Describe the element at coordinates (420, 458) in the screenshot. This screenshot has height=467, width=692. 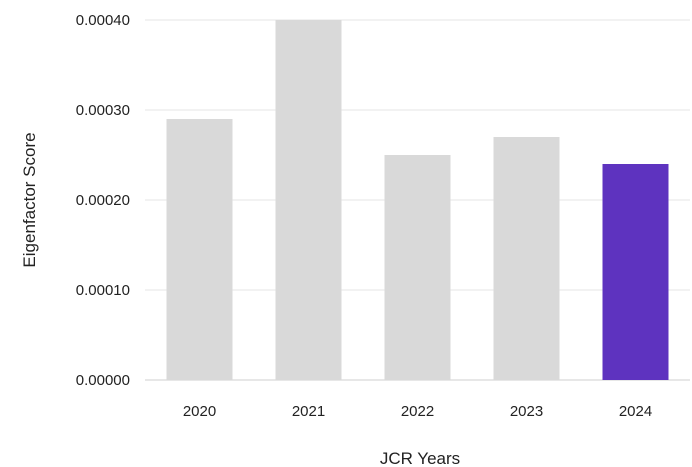
I see `x-axis-title: JCR Years` at that location.